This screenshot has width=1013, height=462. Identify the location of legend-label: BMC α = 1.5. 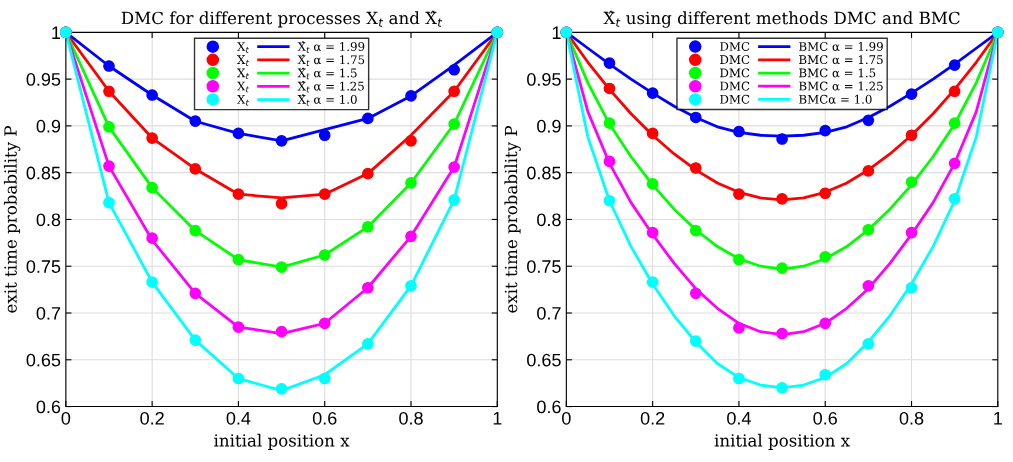
(837, 73).